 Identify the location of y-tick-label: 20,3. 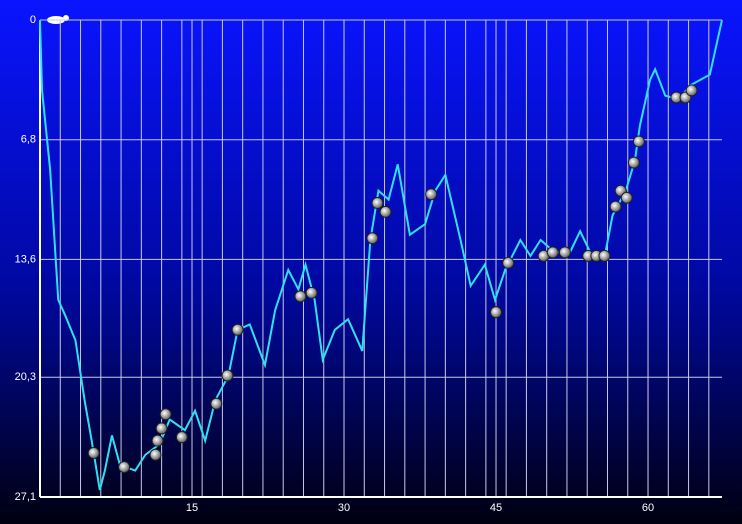
(25, 377).